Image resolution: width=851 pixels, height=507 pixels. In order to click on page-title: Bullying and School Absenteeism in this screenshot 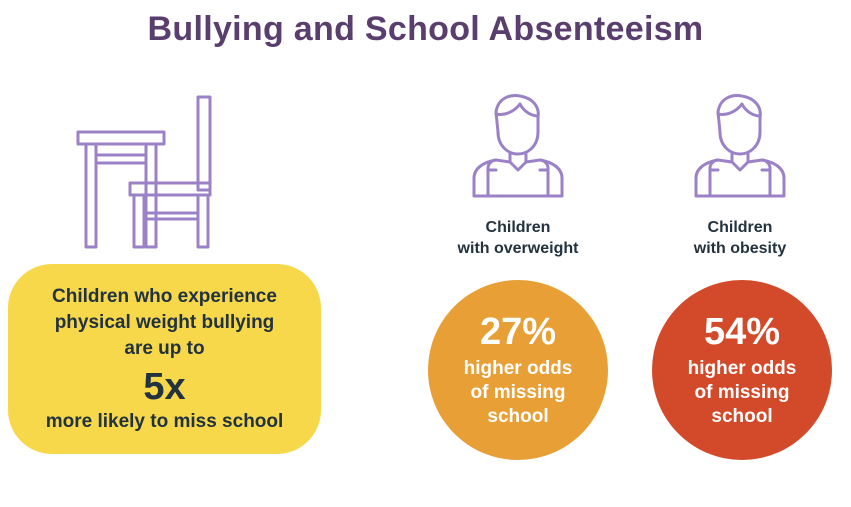, I will do `click(425, 29)`.